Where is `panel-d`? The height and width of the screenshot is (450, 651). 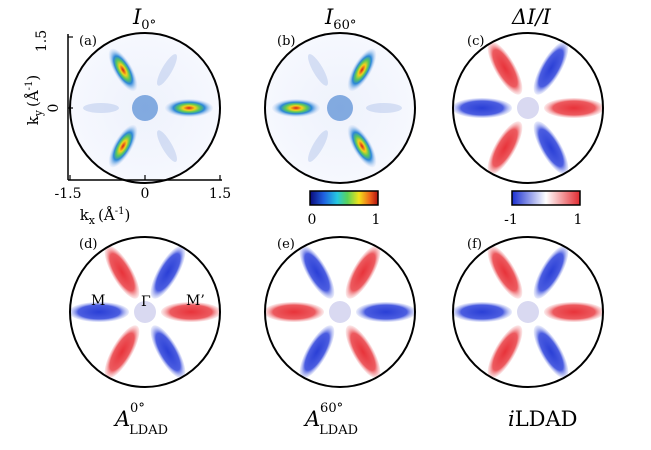 panel-d is located at coordinates (145, 312).